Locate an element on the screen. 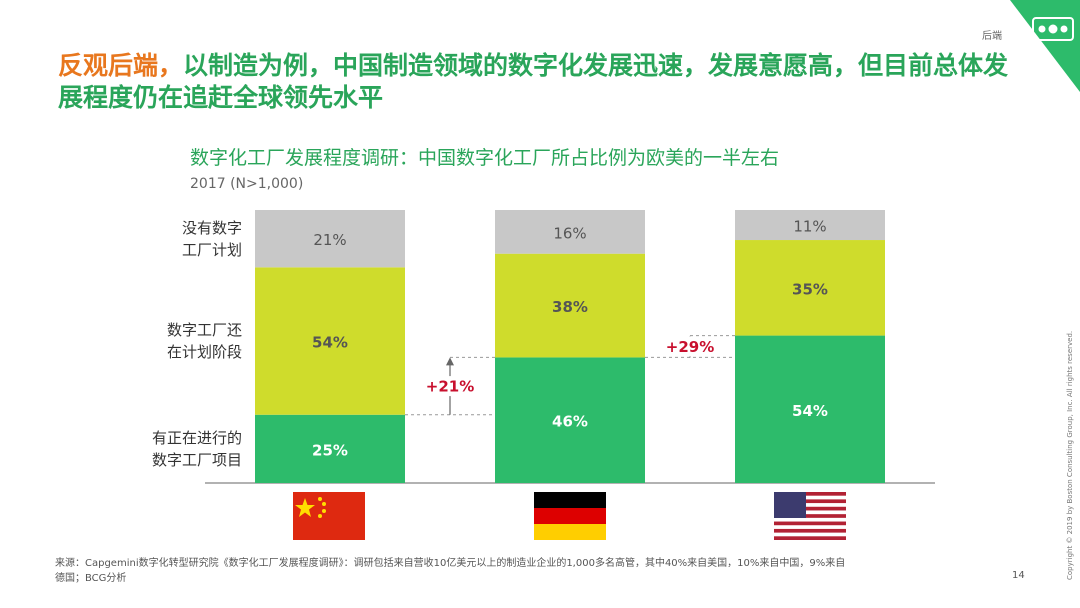 This screenshot has height=608, width=1080. annotation-arrowhead is located at coordinates (450, 361).